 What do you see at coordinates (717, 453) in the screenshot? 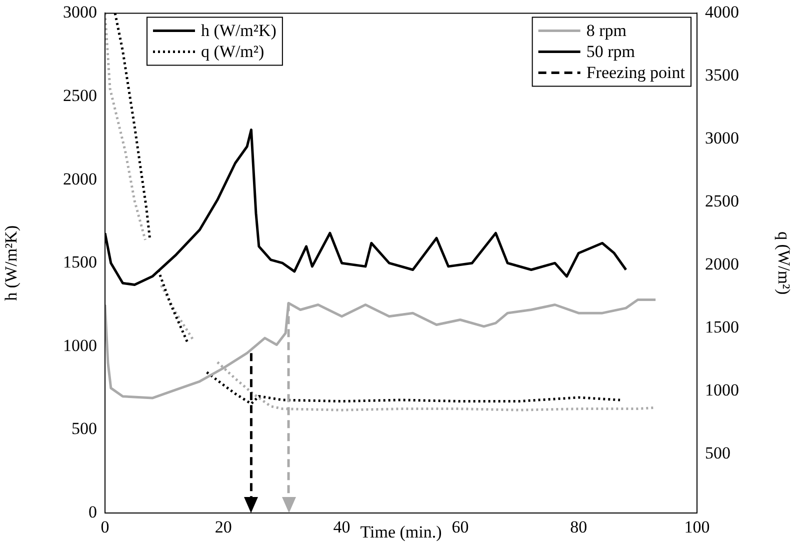
I see `y2-tick-label: 500` at bounding box center [717, 453].